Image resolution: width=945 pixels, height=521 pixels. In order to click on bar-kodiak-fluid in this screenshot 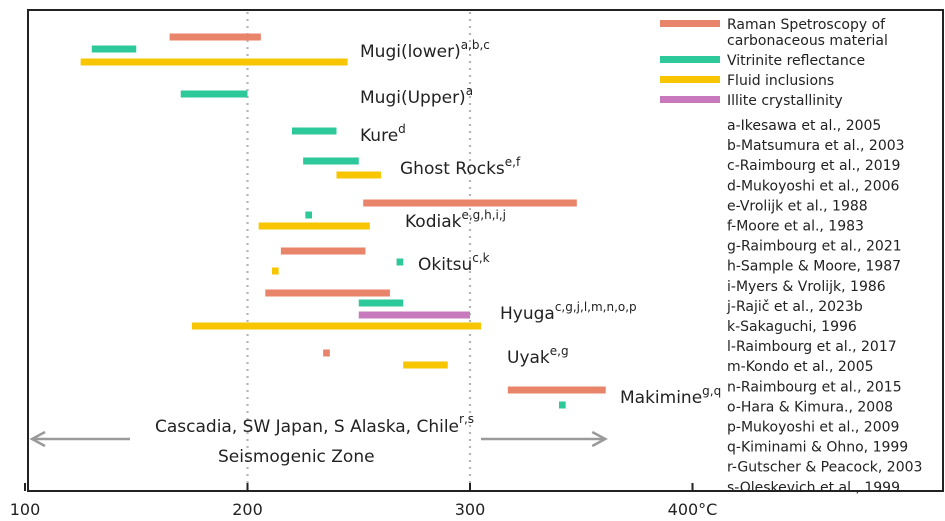, I will do `click(314, 226)`.